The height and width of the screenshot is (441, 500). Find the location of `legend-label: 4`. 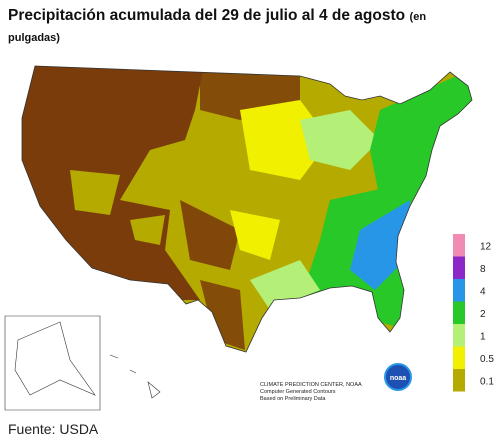

legend-label: 4 is located at coordinates (483, 291).